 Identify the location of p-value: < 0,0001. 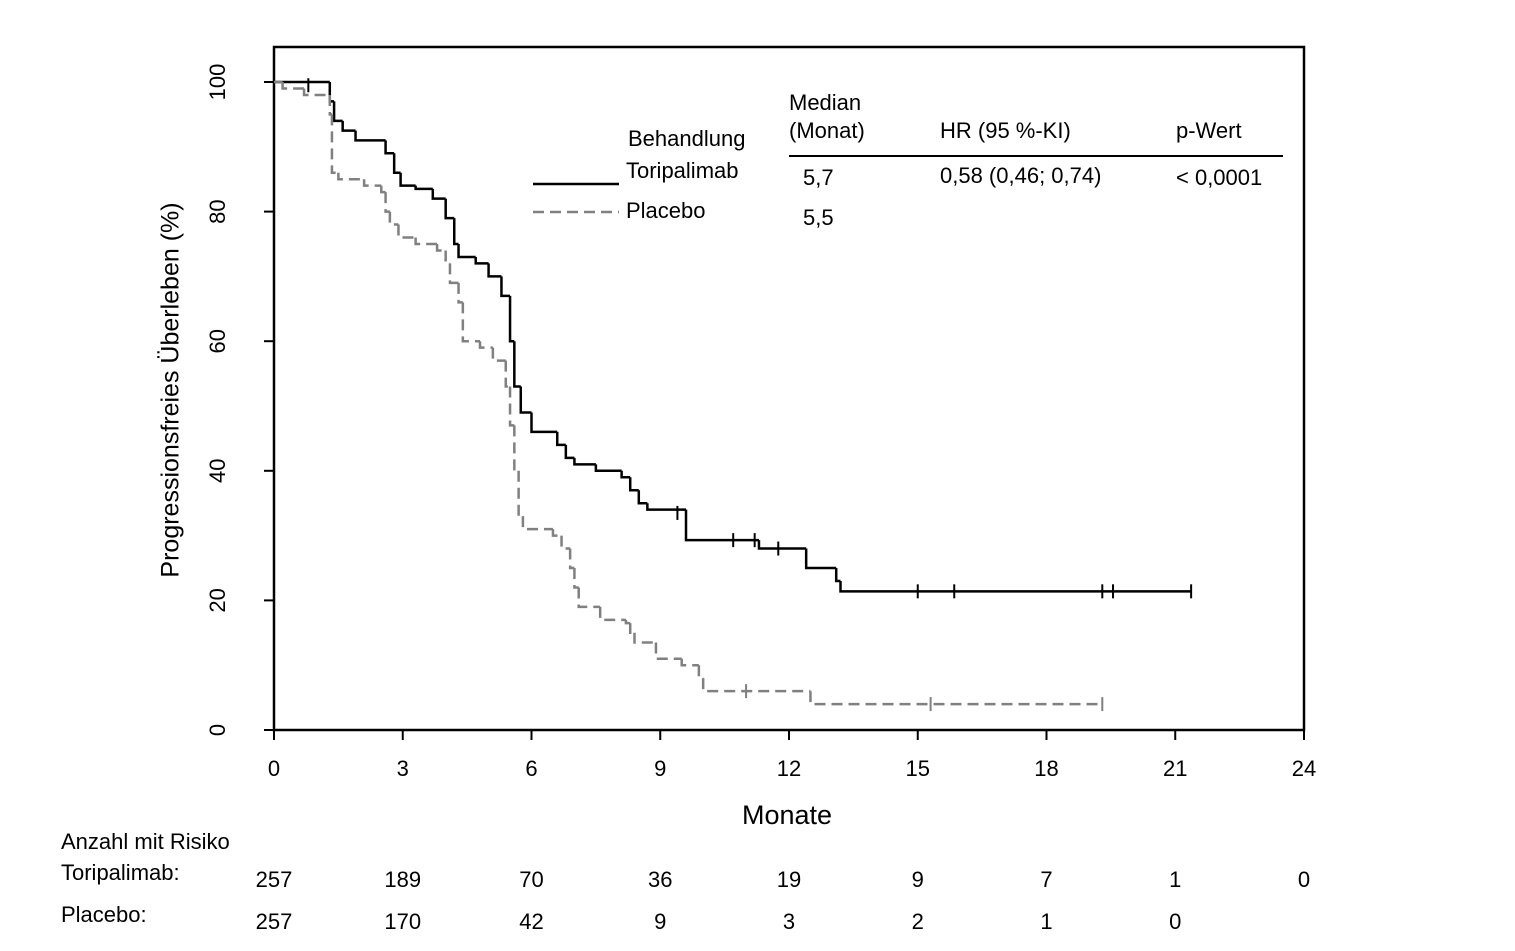
(1219, 177).